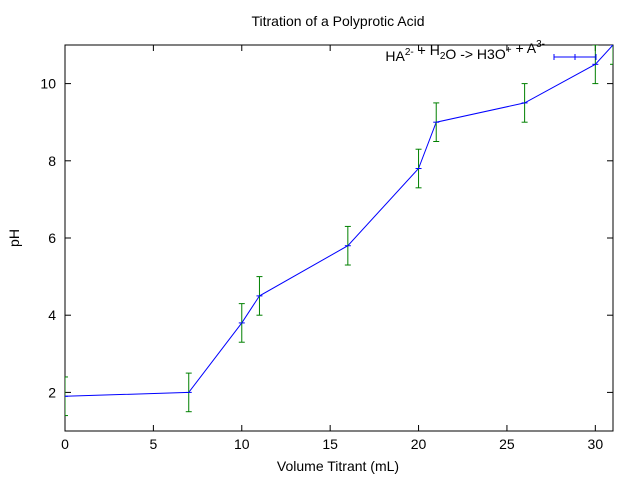 The width and height of the screenshot is (640, 480). I want to click on x-tick-label: 30, so click(596, 444).